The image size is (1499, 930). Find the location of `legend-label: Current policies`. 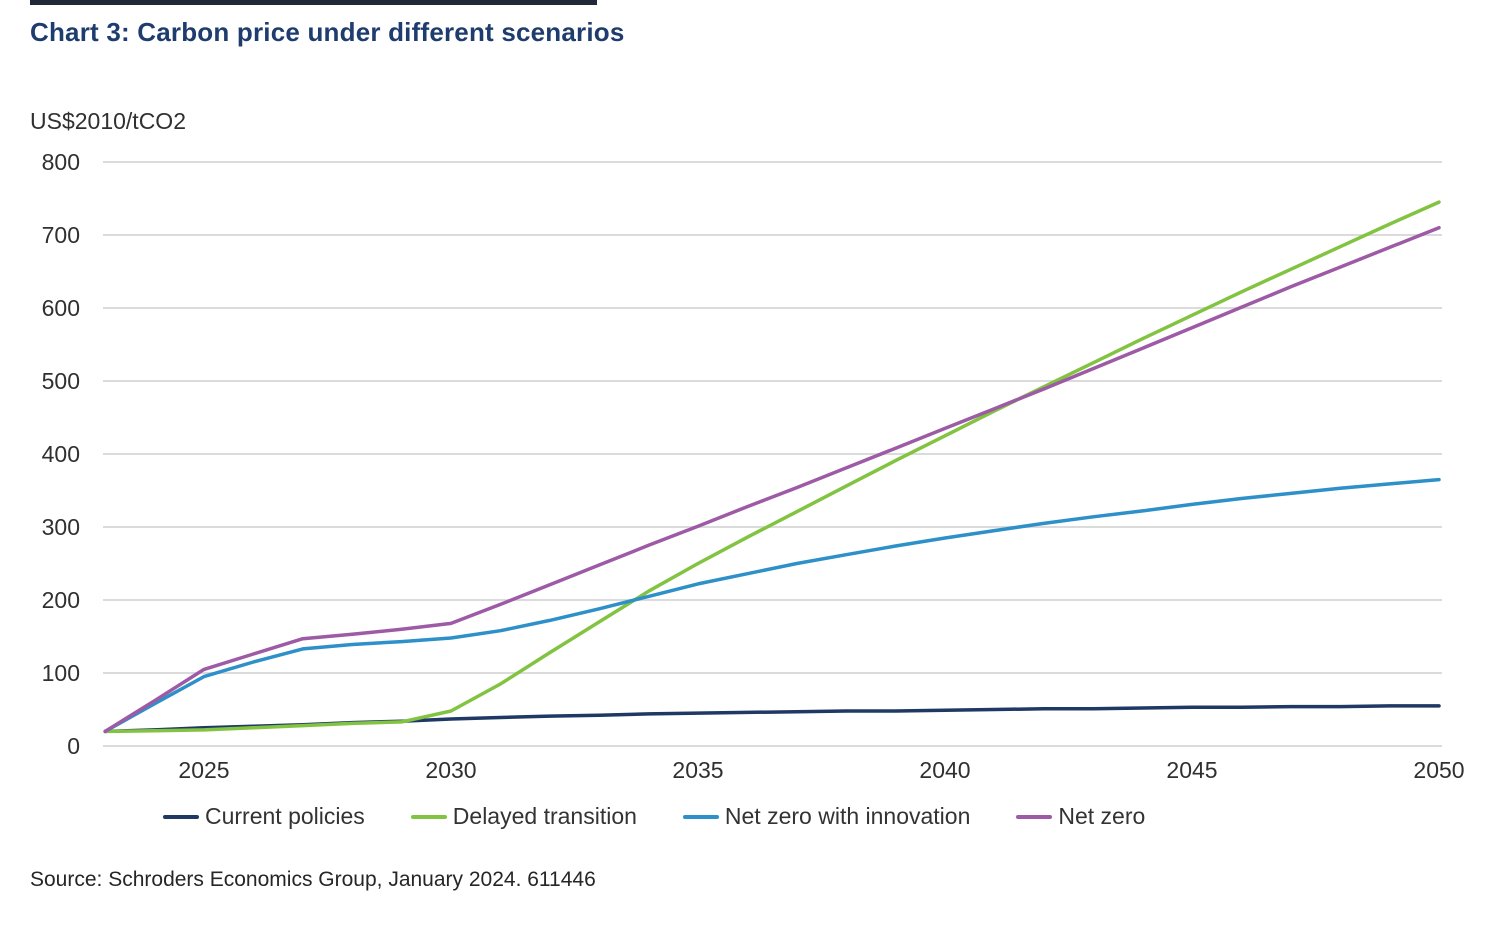

legend-label: Current policies is located at coordinates (285, 816).